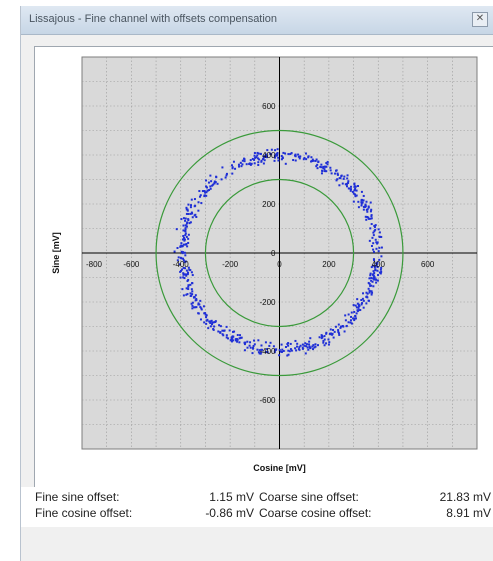  What do you see at coordinates (329, 264) in the screenshot?
I see `x-tick-label: 200` at bounding box center [329, 264].